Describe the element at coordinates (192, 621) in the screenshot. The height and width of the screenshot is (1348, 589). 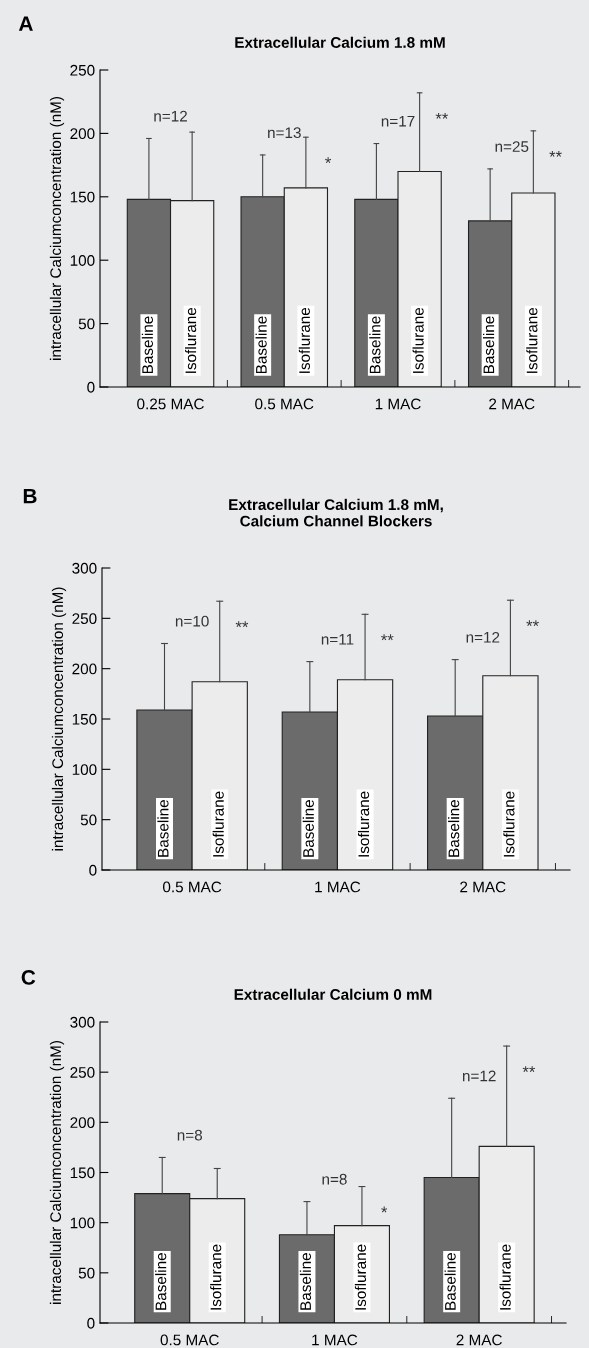
I see `annotation: n=10` at that location.